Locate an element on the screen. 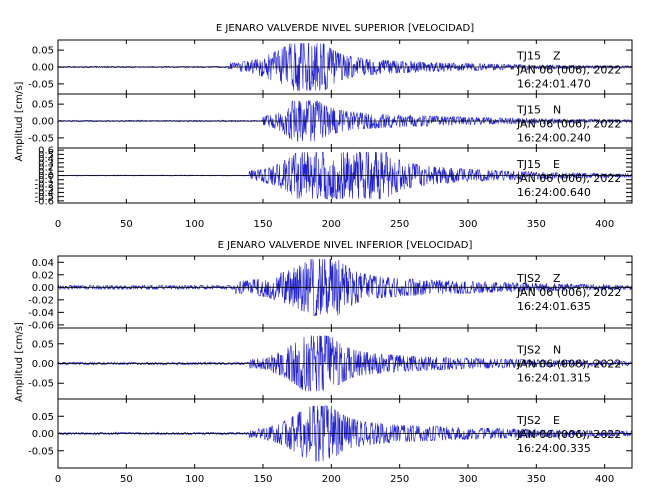 The height and width of the screenshot is (500, 650). y-tick-label: 0.2 is located at coordinates (46, 168).